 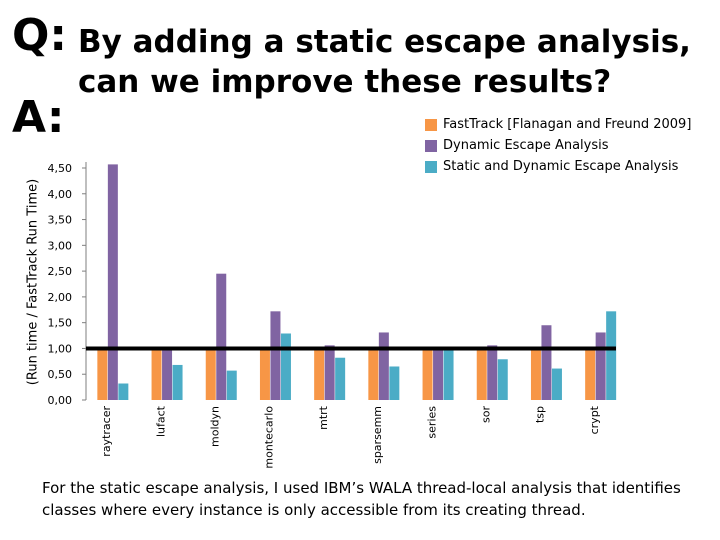 I want to click on legend-swatch-static-dynamic, so click(x=431, y=166).